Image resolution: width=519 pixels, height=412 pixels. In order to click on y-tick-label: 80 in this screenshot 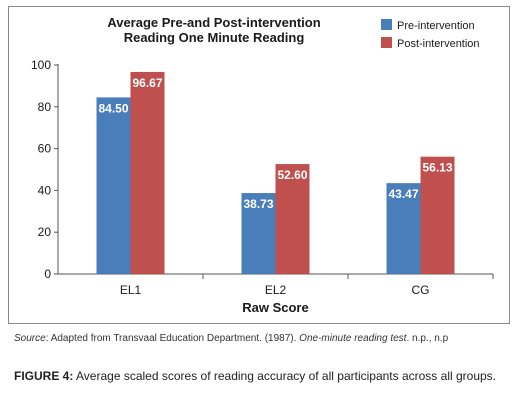, I will do `click(45, 107)`.